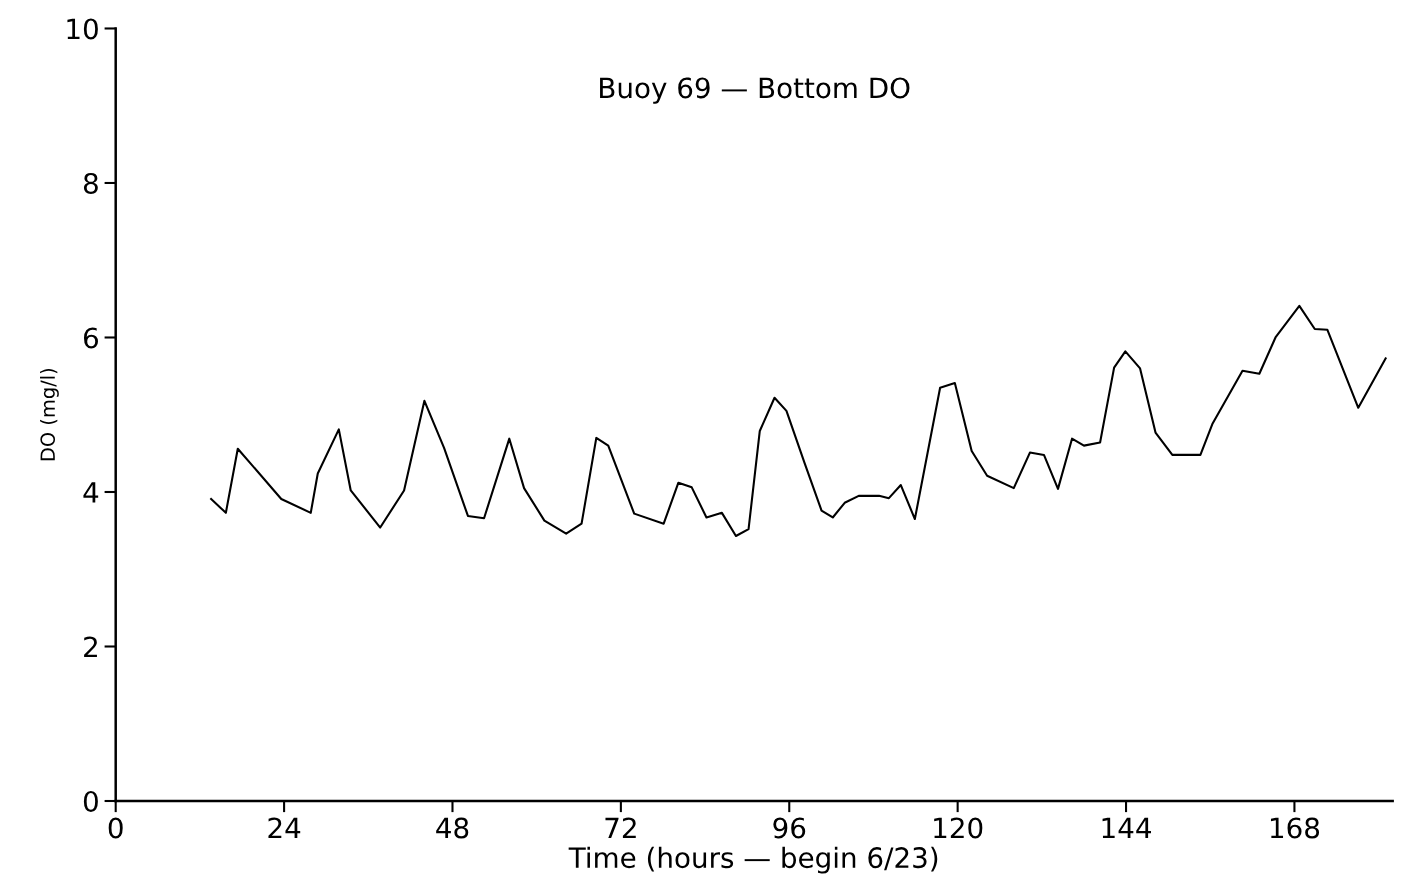 Image resolution: width=1411 pixels, height=890 pixels. What do you see at coordinates (620, 828) in the screenshot?
I see `x-tick-label: 72` at bounding box center [620, 828].